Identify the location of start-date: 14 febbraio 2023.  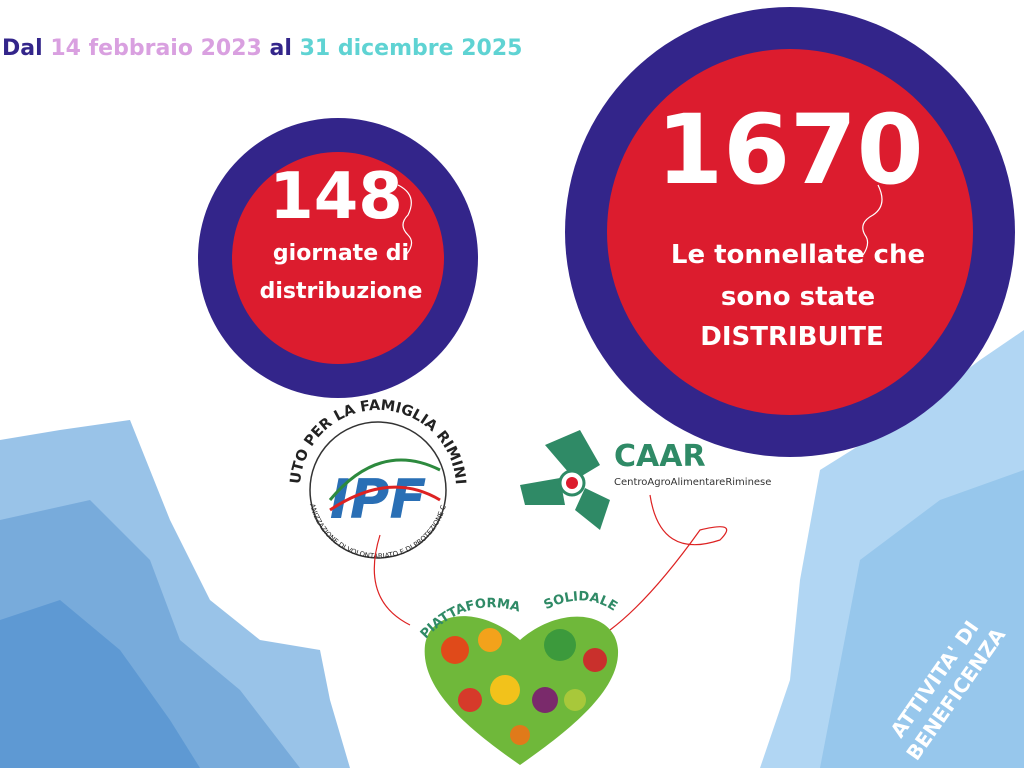
(156, 48).